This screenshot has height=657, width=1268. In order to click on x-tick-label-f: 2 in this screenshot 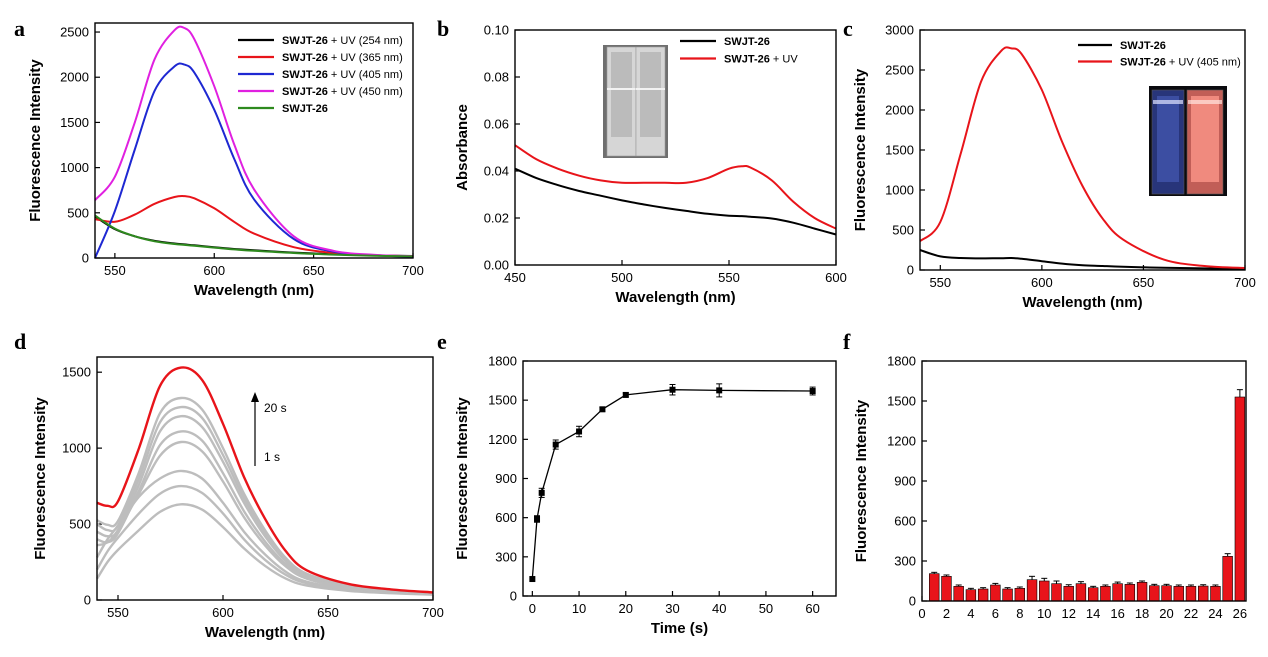, I will do `click(946, 613)`.